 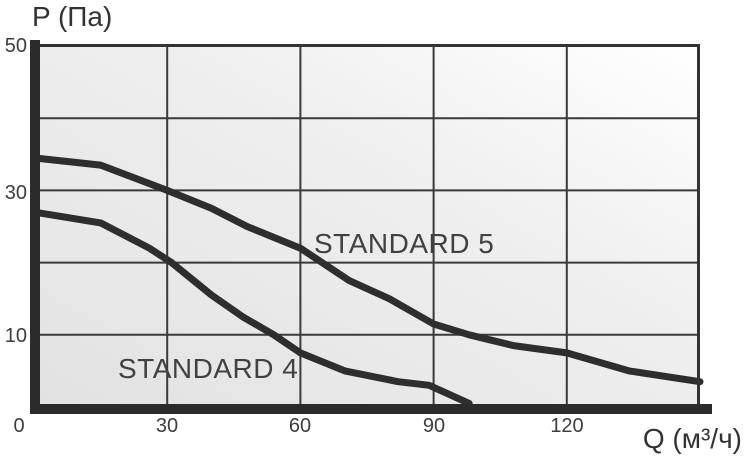 I want to click on x-tick-90: 90, so click(x=434, y=426).